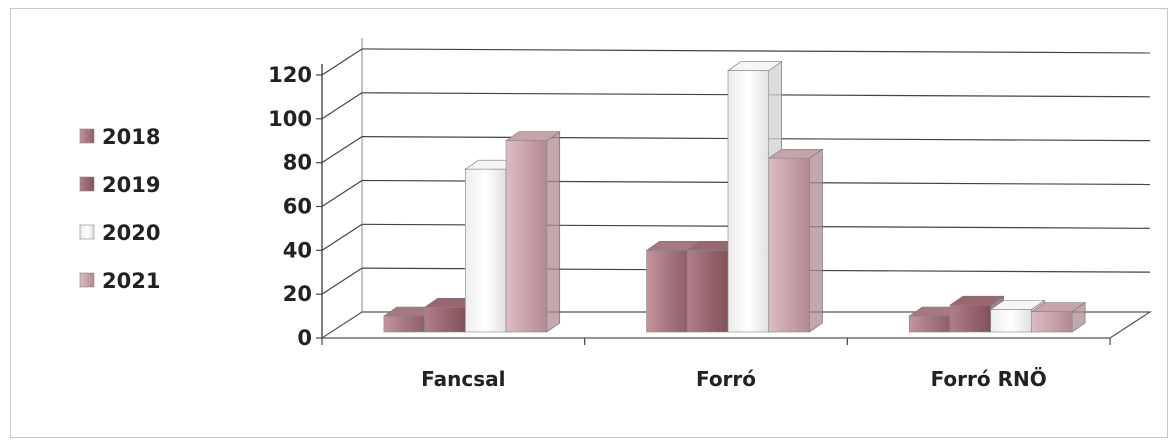 This screenshot has width=1174, height=443. I want to click on legend-label: 2021, so click(131, 281).